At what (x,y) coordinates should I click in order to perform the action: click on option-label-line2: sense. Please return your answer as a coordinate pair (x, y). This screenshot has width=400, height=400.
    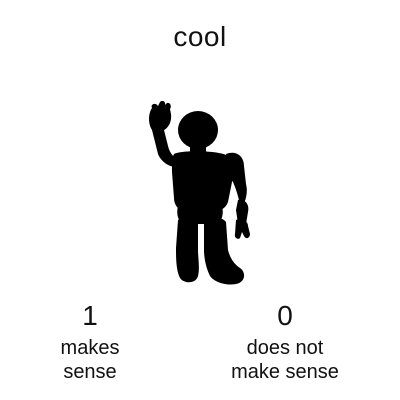
    Looking at the image, I should click on (90, 372).